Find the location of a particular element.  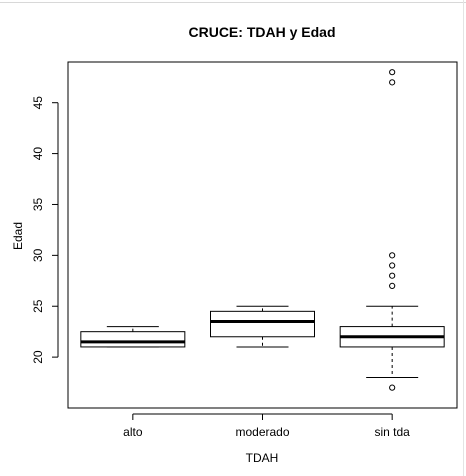

y-tick-label: 40 is located at coordinates (38, 154).